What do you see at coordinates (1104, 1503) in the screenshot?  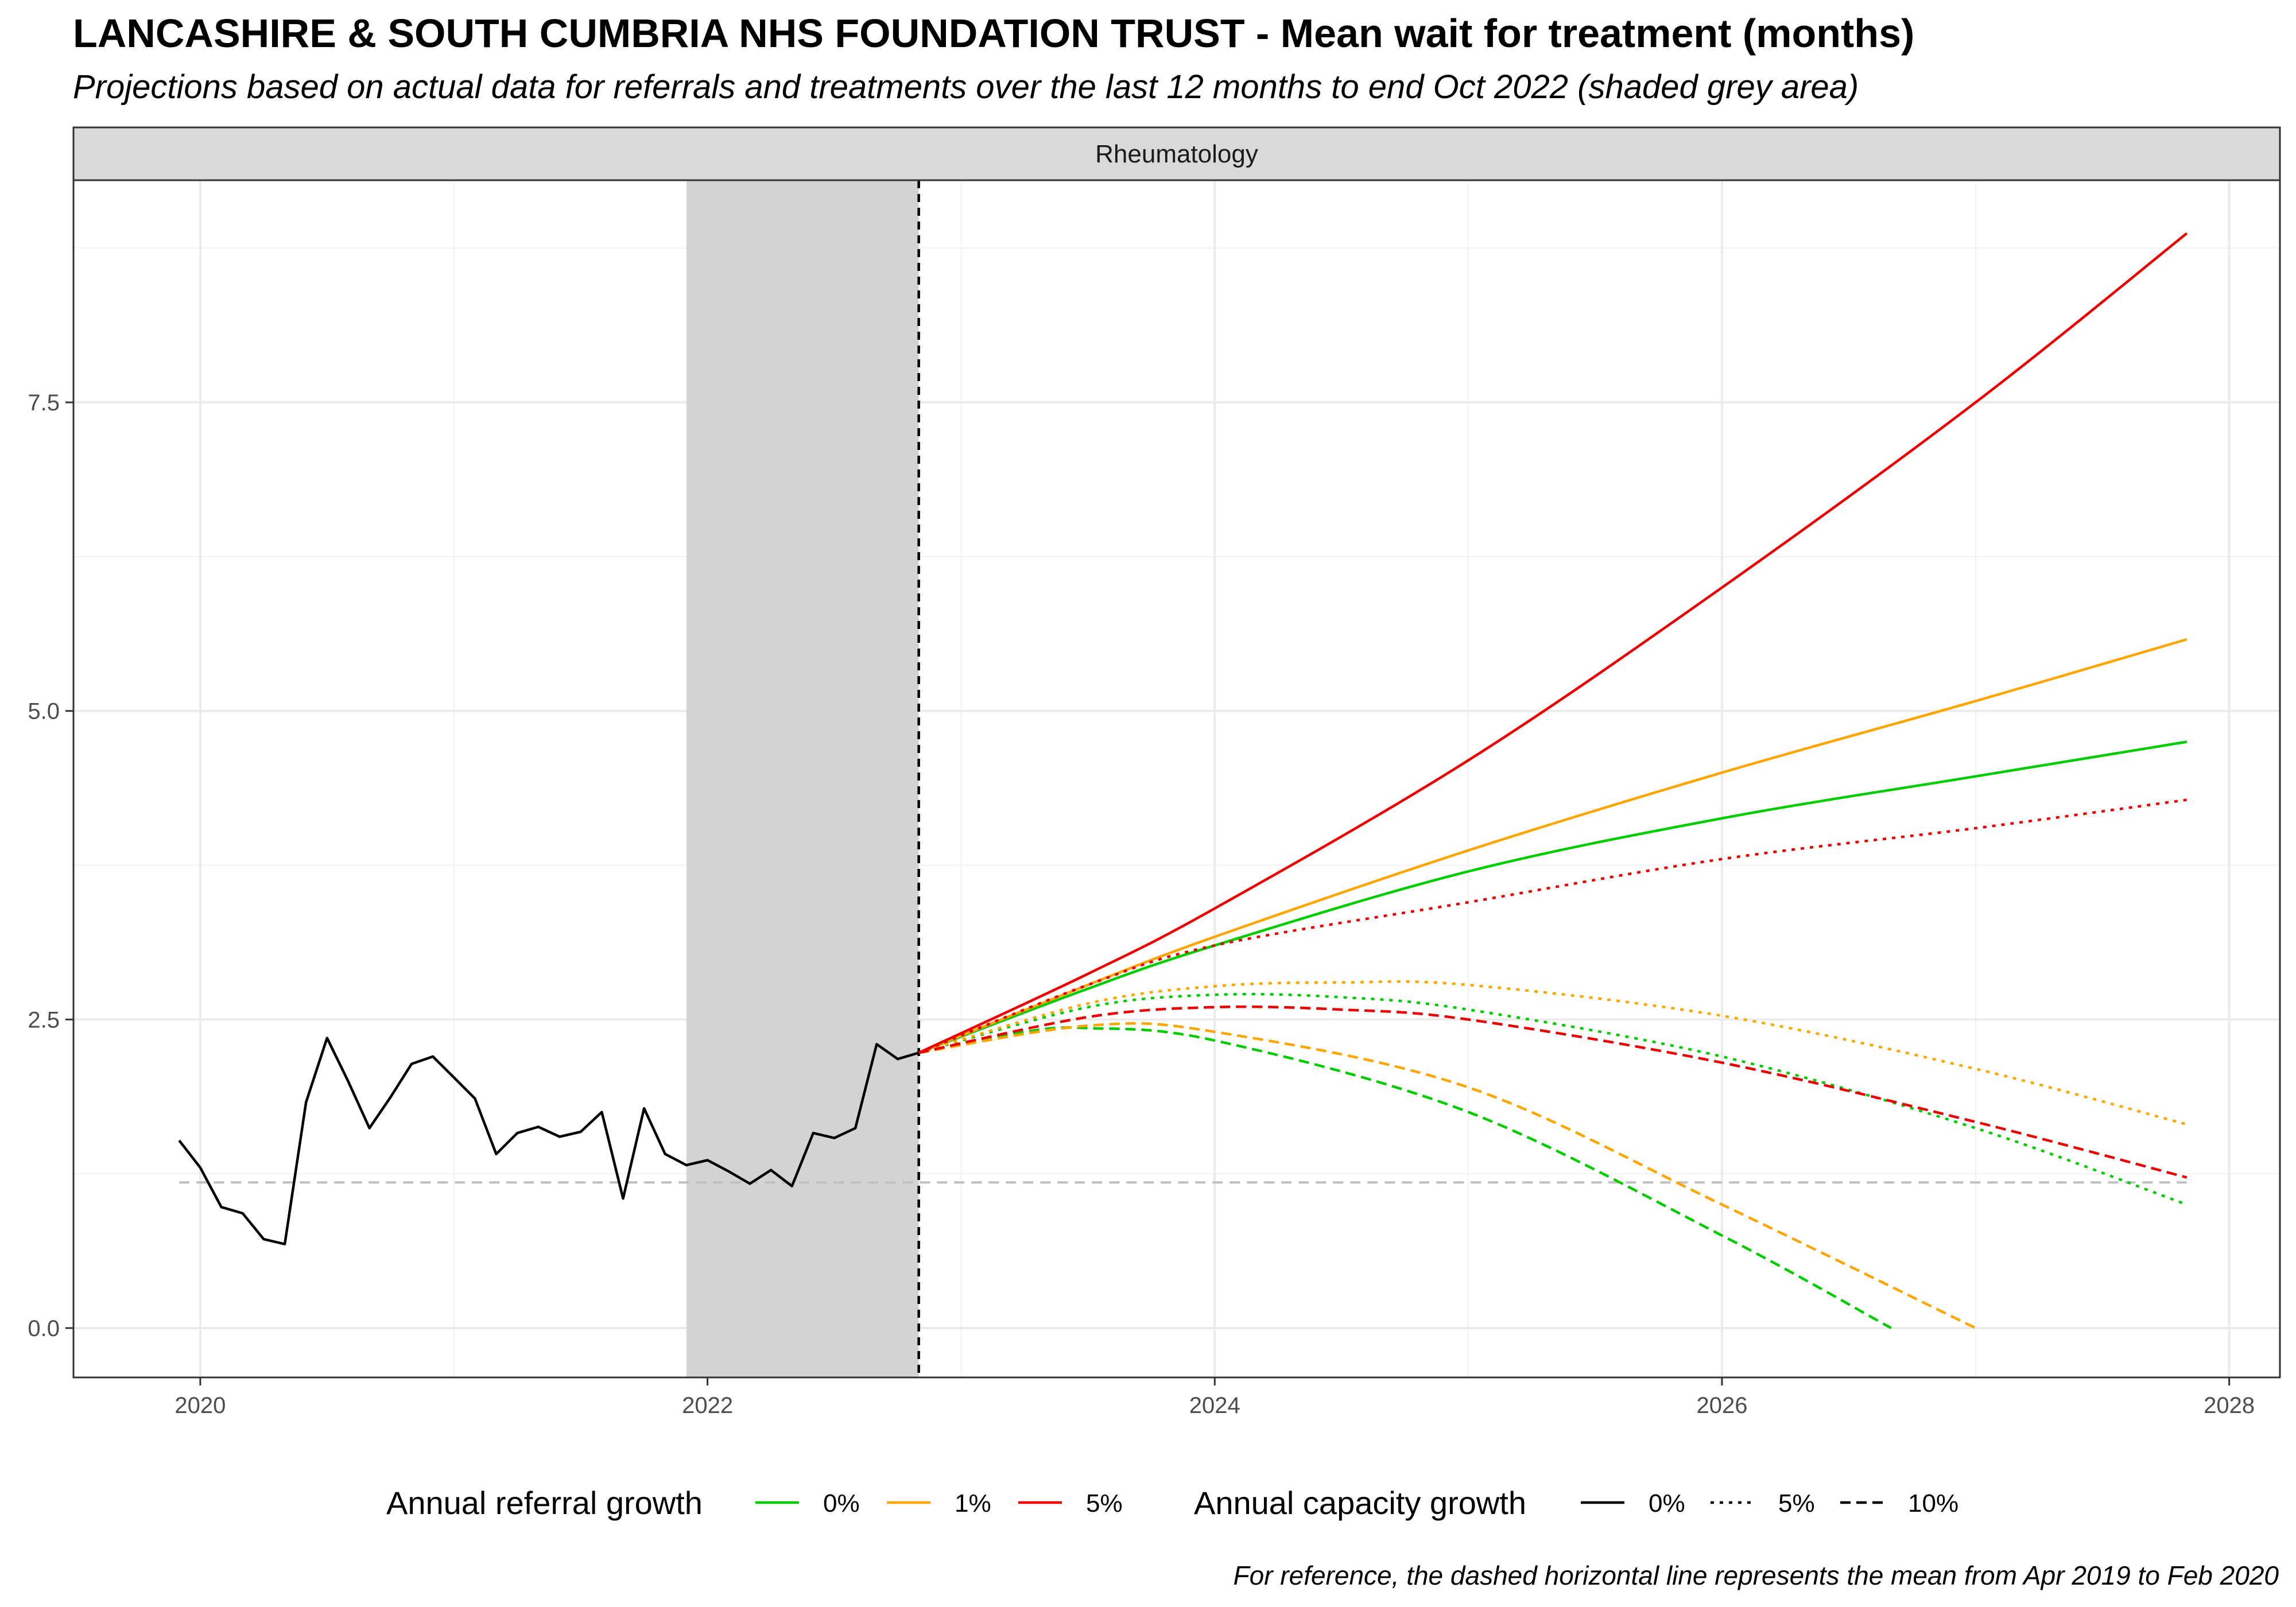 I see `legend-label-referral-5: 5%` at bounding box center [1104, 1503].